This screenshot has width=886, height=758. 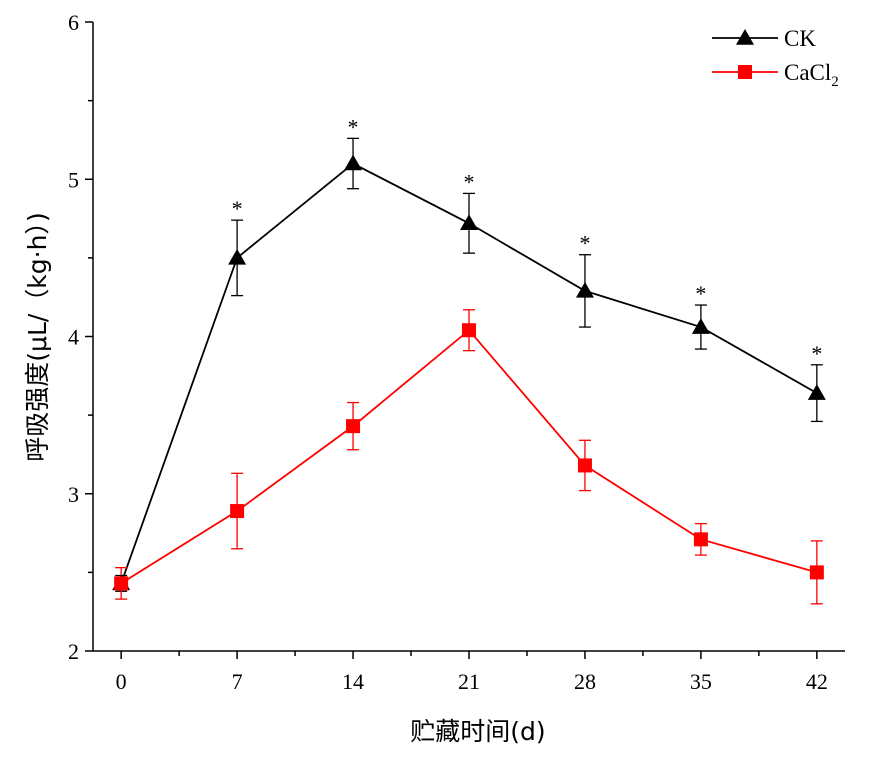 I want to click on legend-item: CaCl2, so click(x=775, y=75).